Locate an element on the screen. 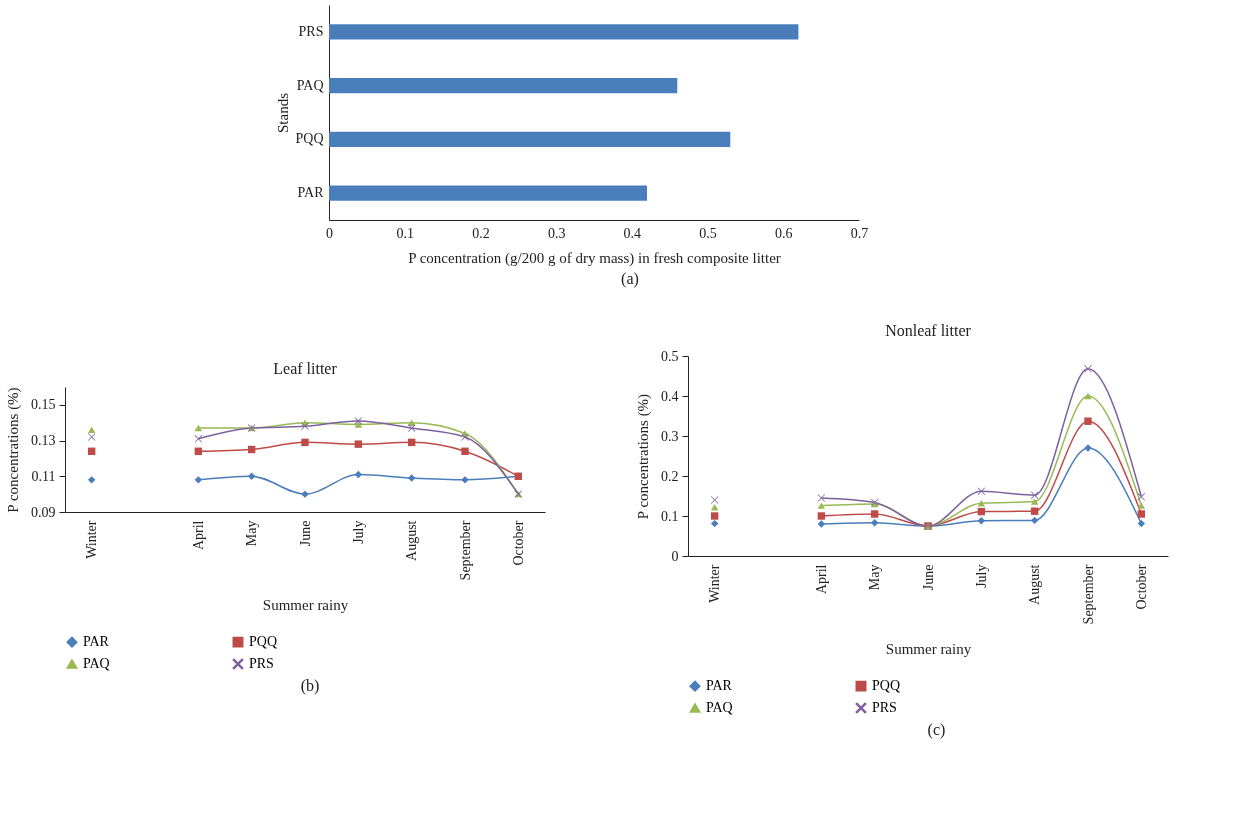 This screenshot has width=1243, height=824. y-axis-title: Stands is located at coordinates (283, 113).